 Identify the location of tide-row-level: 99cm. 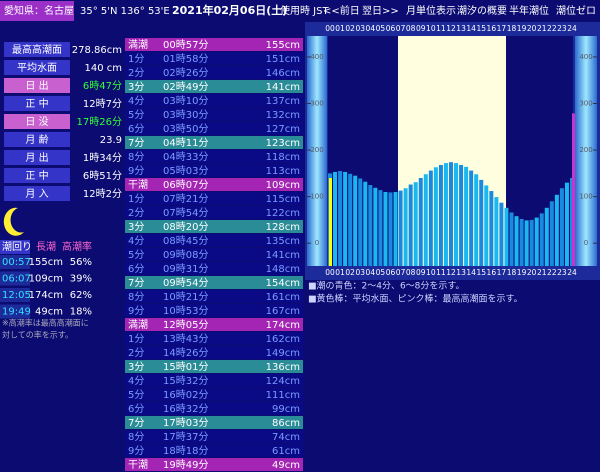
(286, 409).